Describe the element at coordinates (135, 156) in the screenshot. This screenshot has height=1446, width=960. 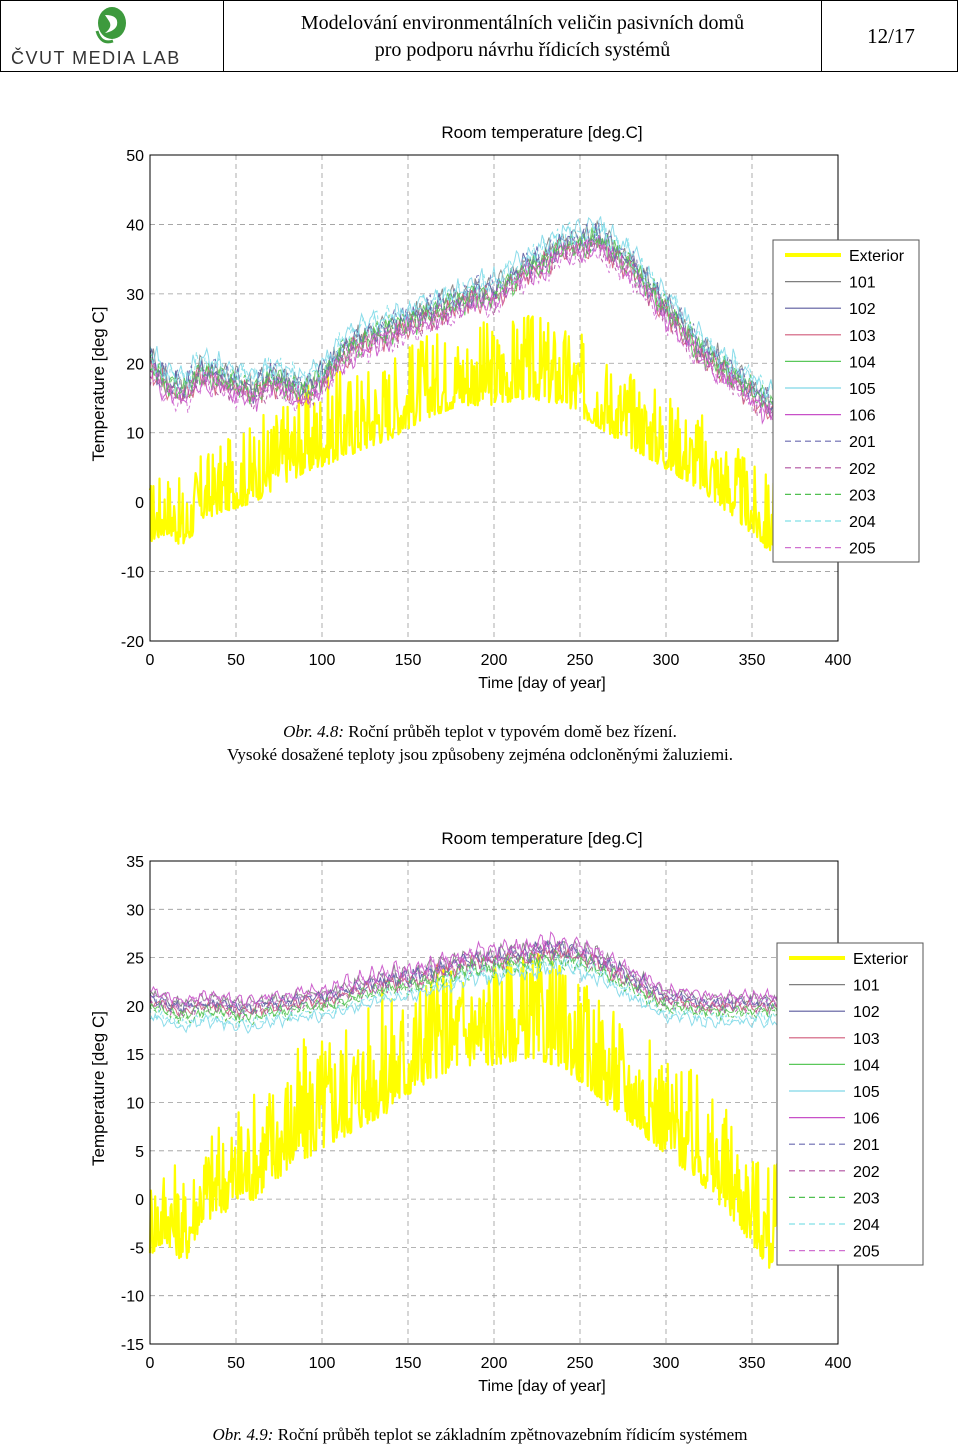
I see `y-tick-label: 50` at that location.